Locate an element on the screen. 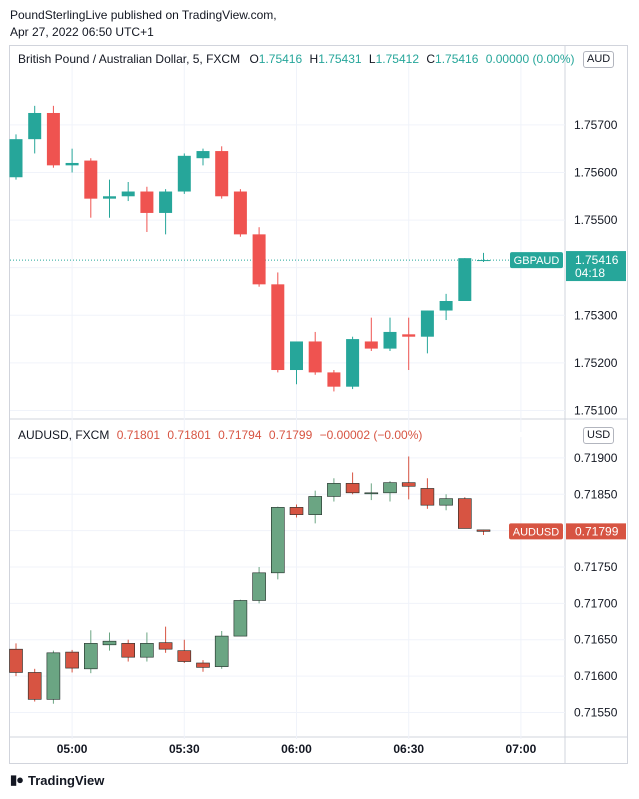 The image size is (639, 799). x-tick-label: 05:30 is located at coordinates (184, 749).